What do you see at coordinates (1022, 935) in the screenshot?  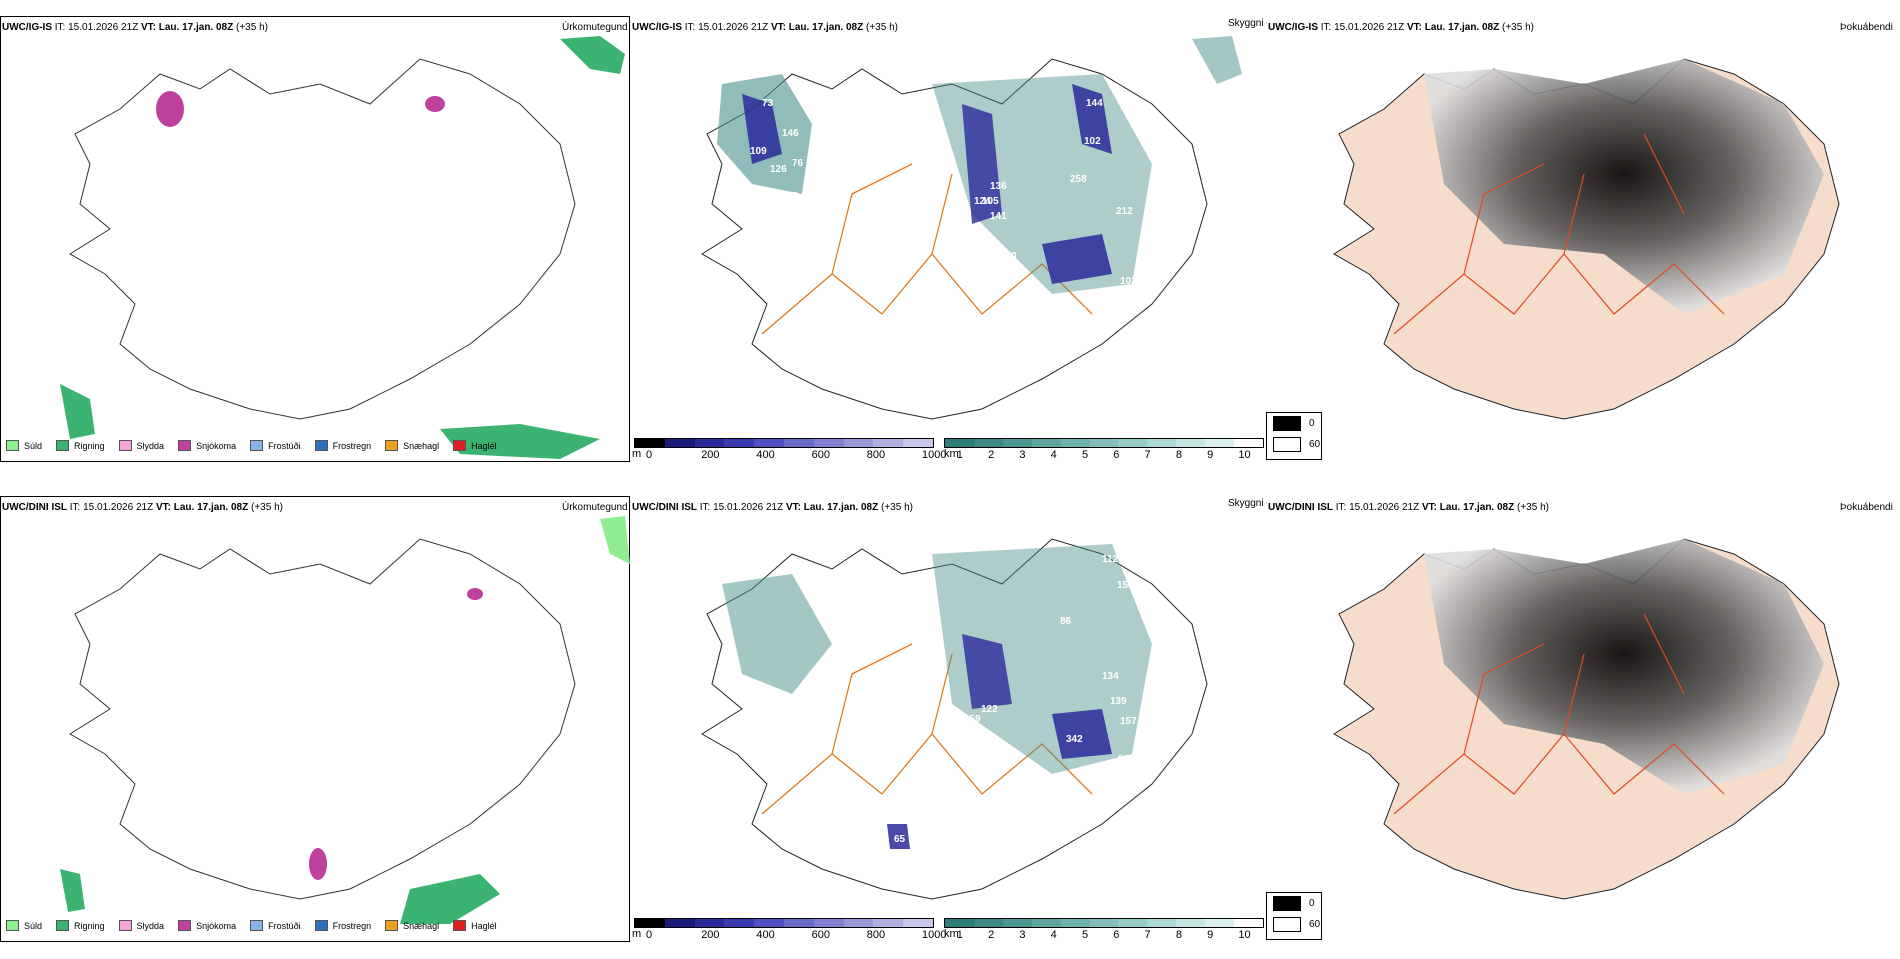 I see `colorbar-tick-label: 3` at bounding box center [1022, 935].